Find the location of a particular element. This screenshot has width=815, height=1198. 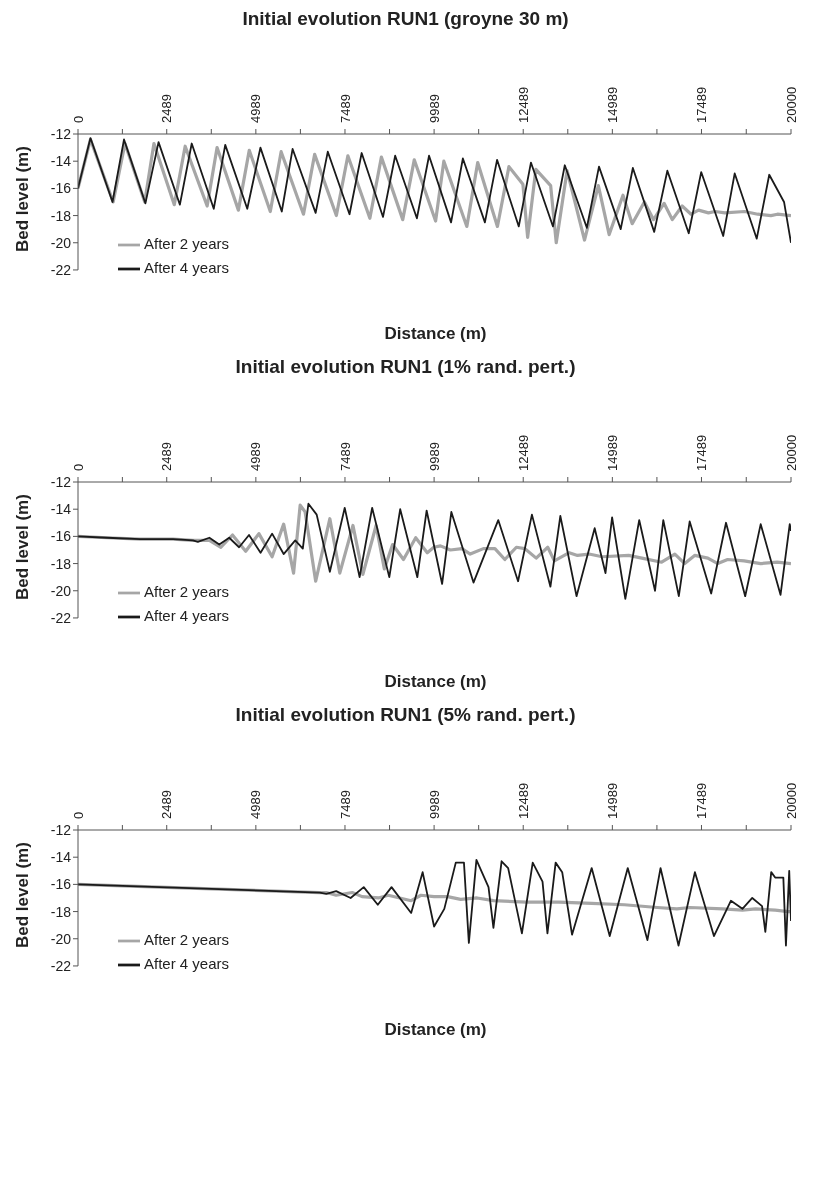

chart-title: Initial evolution RUN1 (groyne 30 m) is located at coordinates (405, 19).